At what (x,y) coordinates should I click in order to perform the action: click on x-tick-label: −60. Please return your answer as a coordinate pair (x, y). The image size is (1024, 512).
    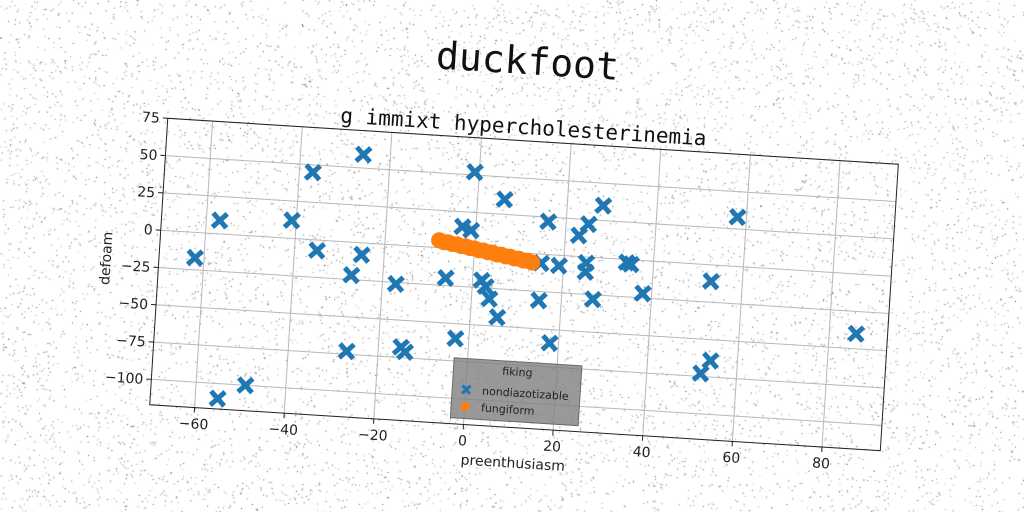
    Looking at the image, I should click on (193, 425).